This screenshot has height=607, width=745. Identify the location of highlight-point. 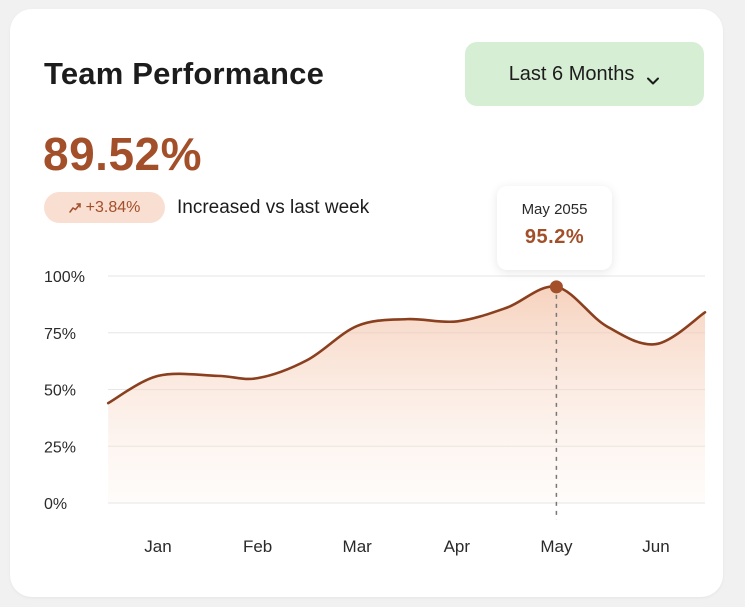
(556, 287).